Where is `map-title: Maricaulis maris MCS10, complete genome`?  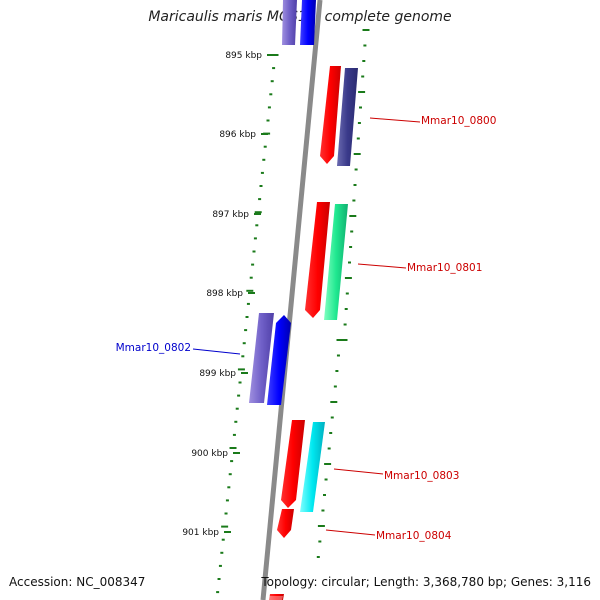 map-title: Maricaulis maris MCS10, complete genome is located at coordinates (300, 17).